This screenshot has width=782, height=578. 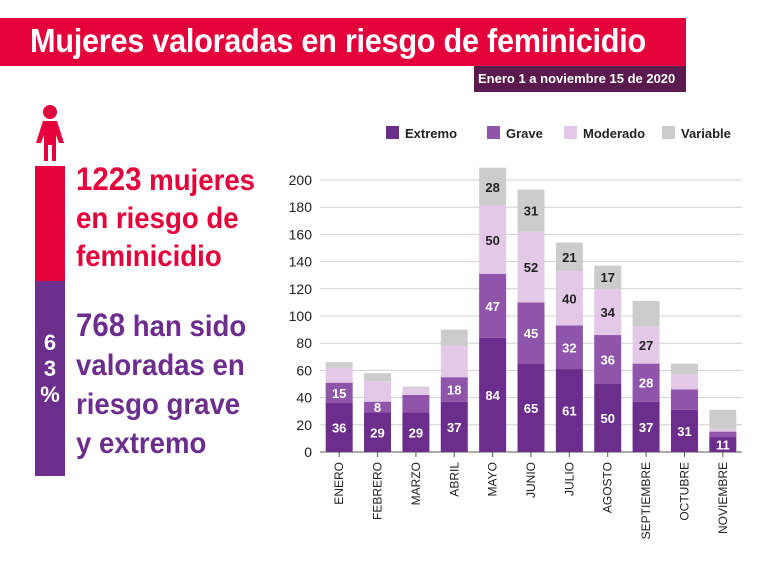 What do you see at coordinates (301, 234) in the screenshot?
I see `y-tick-label: 160` at bounding box center [301, 234].